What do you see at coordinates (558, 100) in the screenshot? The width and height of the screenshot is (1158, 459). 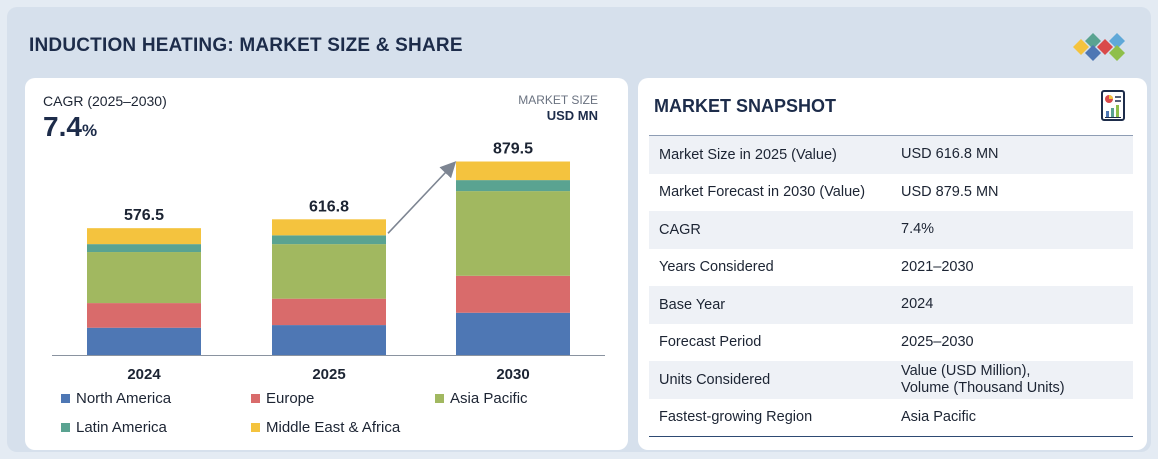 I see `market-size-label: MARKET SIZE` at bounding box center [558, 100].